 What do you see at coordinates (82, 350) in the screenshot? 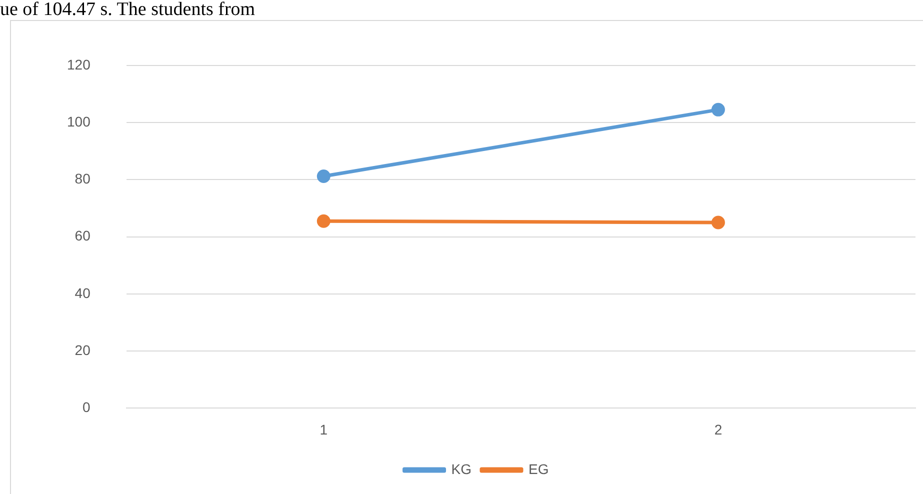
I see `y-tick-label: 20` at bounding box center [82, 350].